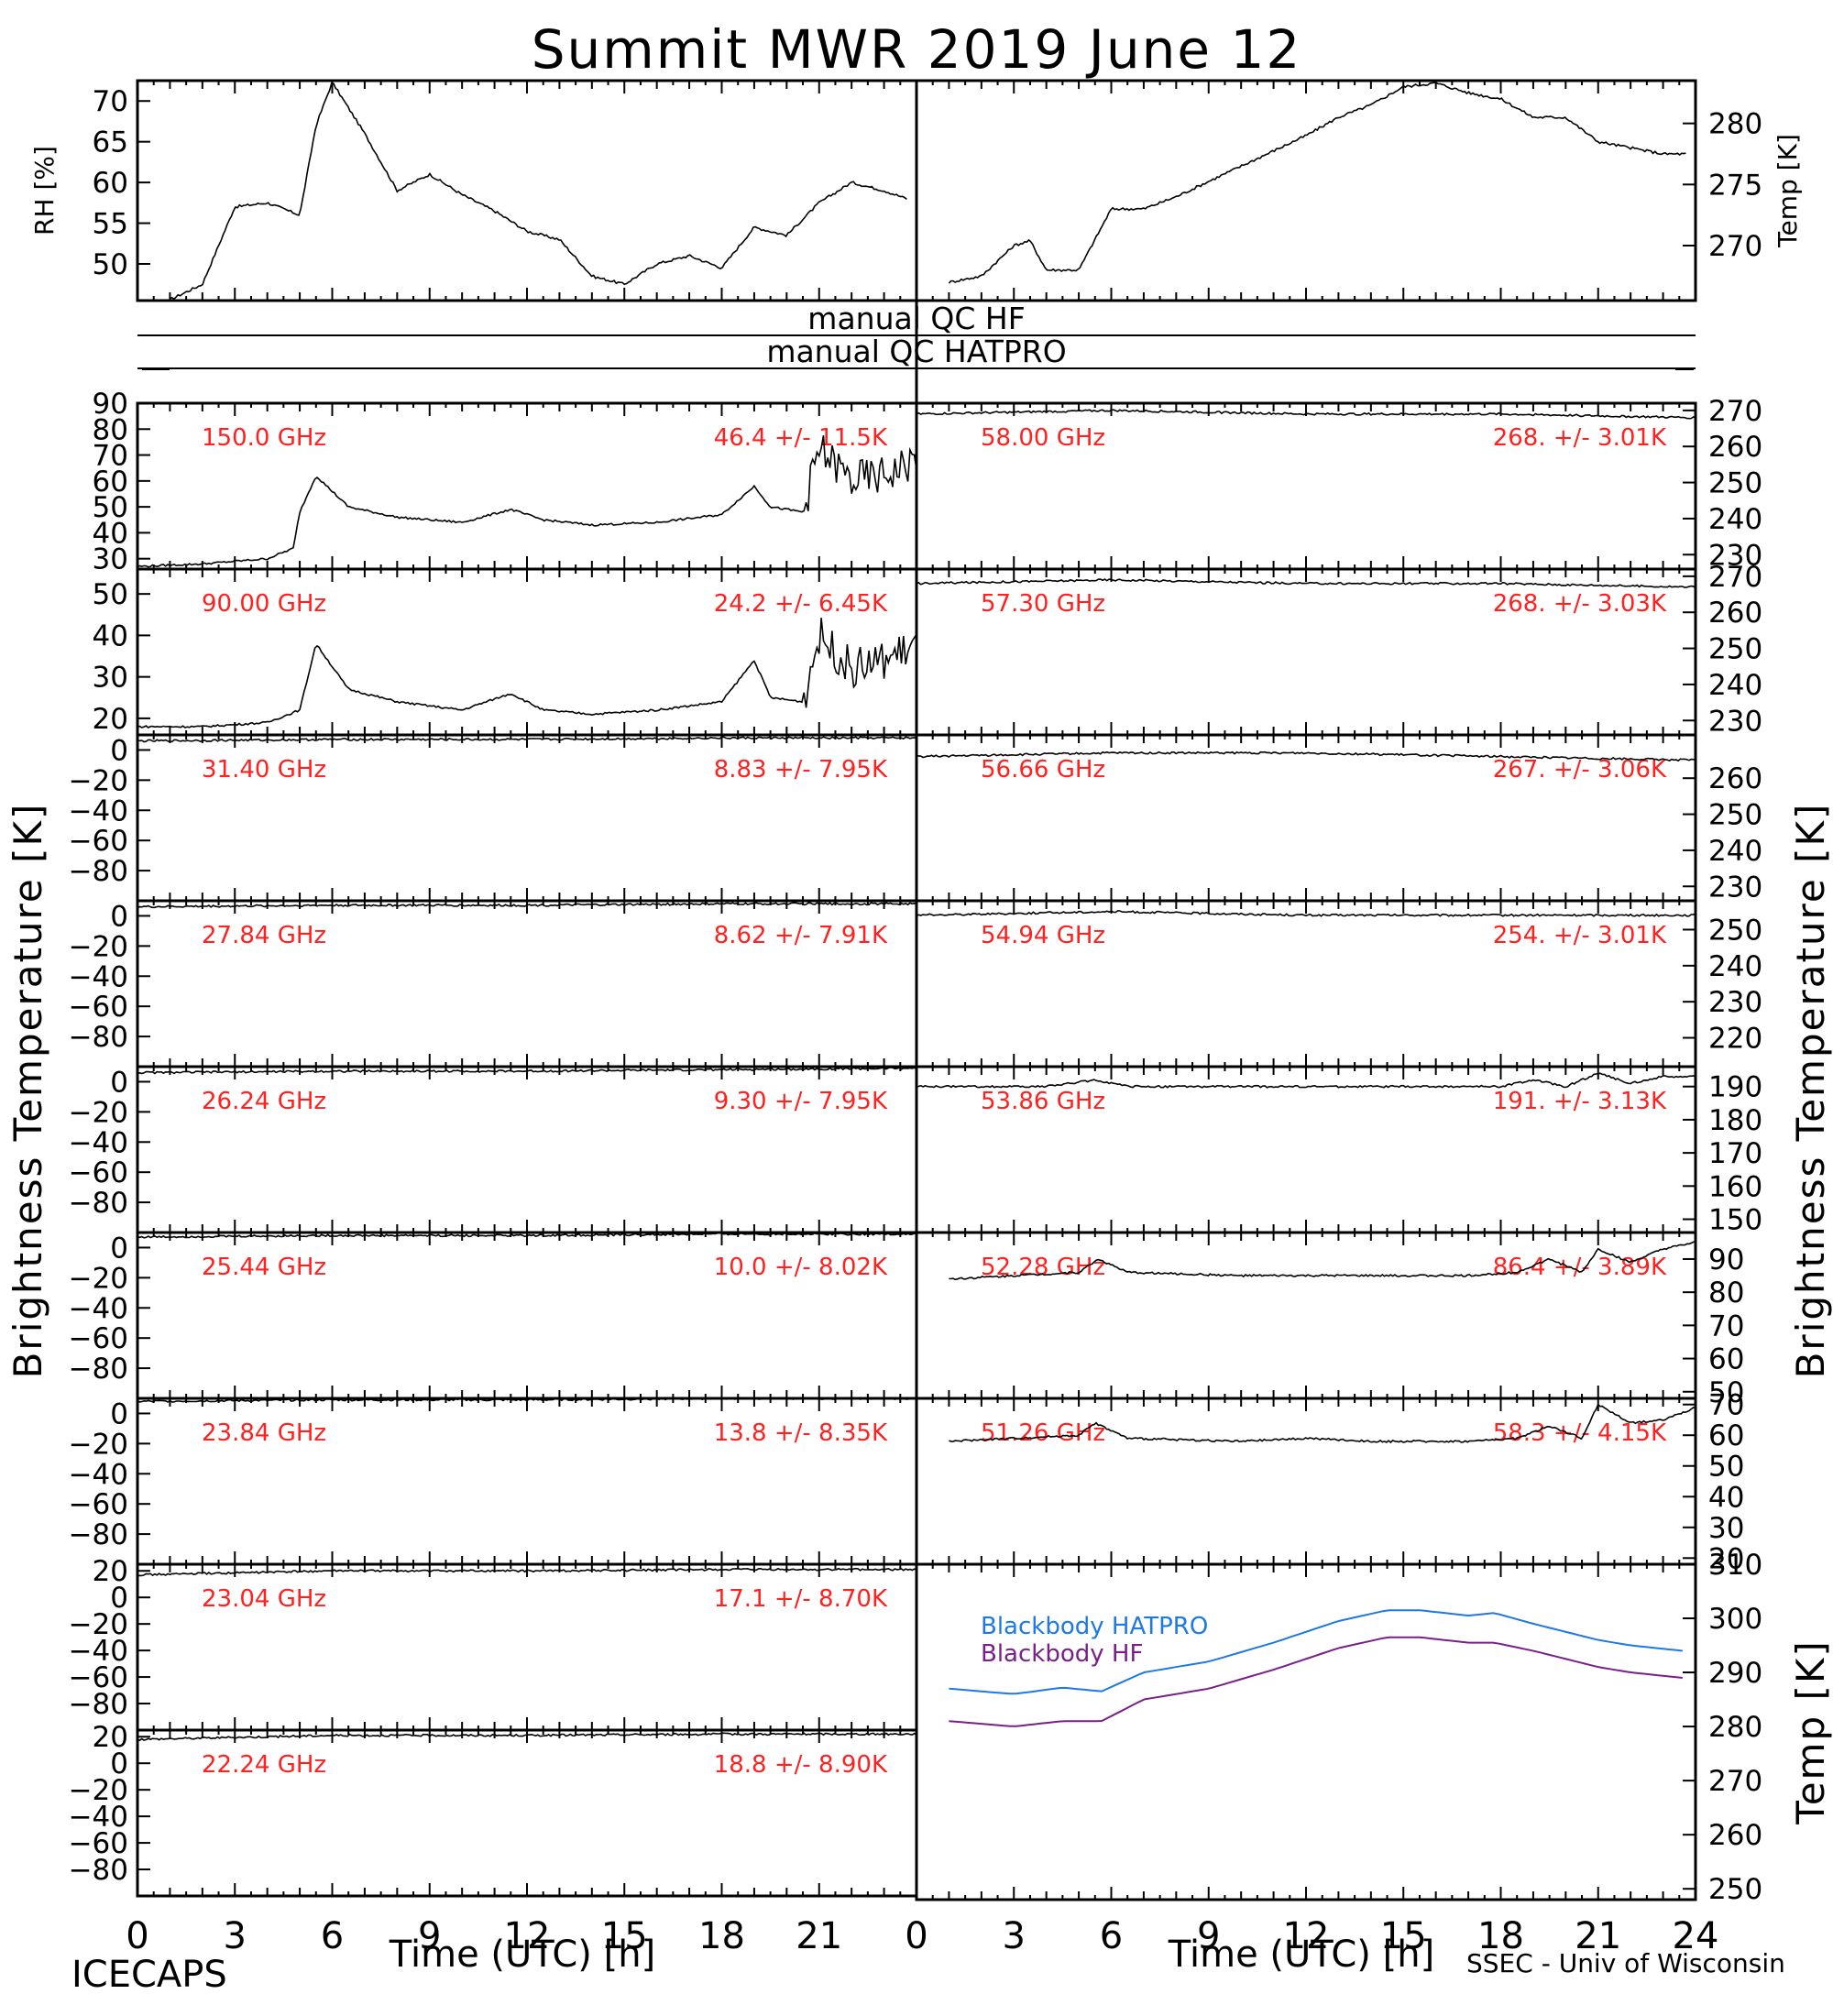 The width and height of the screenshot is (1833, 2016). Describe the element at coordinates (801, 1599) in the screenshot. I see `channel-stat-k2304: 17.1 +/- 8.70K` at that location.